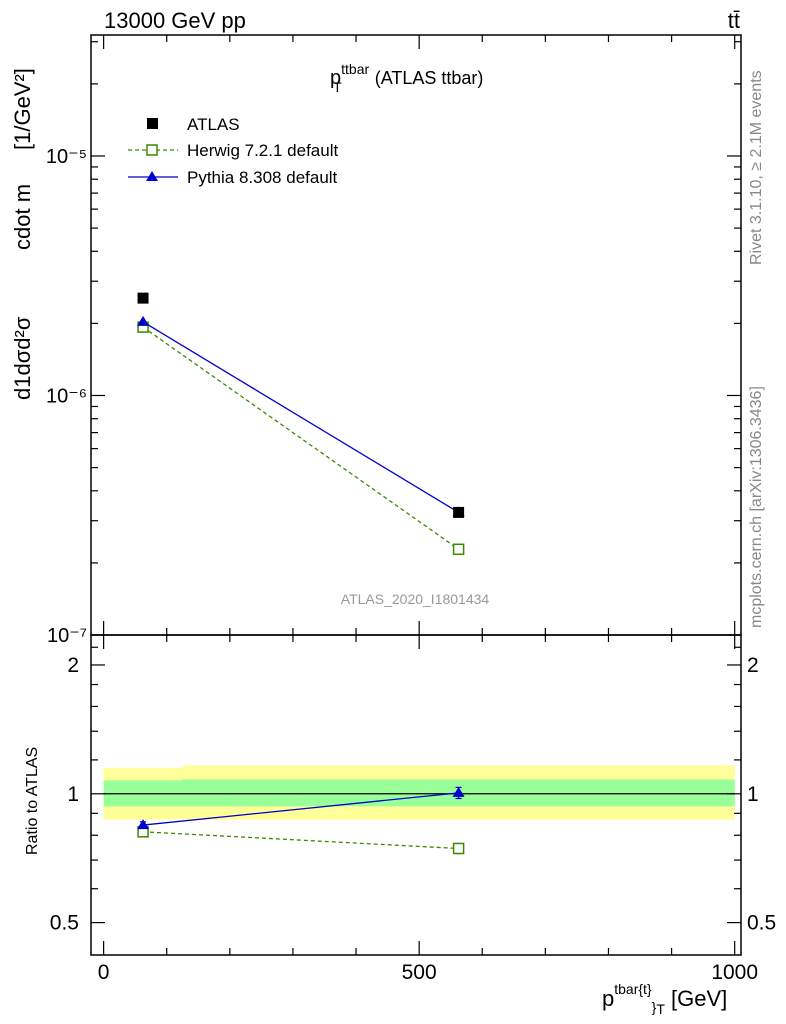 The width and height of the screenshot is (786, 1024). Describe the element at coordinates (73, 665) in the screenshot. I see `ratio-ytick-label: 2` at that location.